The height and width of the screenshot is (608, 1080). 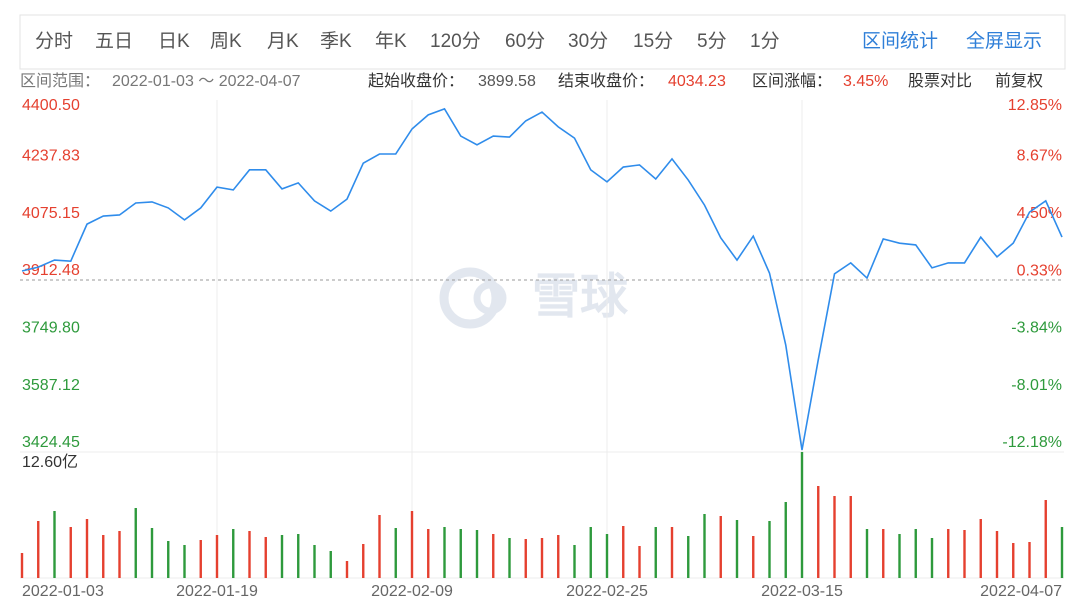 I want to click on period-tab: 日K, so click(x=174, y=41).